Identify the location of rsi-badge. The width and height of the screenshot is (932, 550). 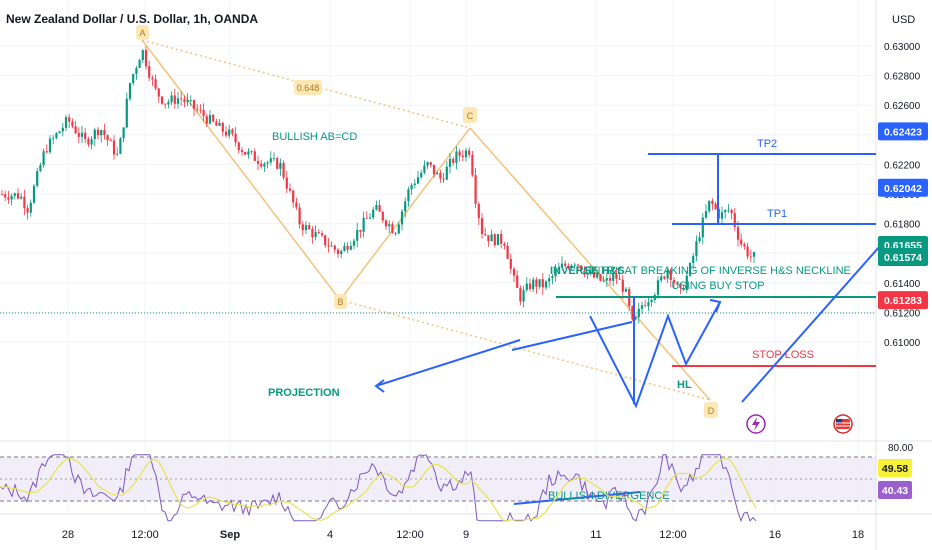
(895, 490).